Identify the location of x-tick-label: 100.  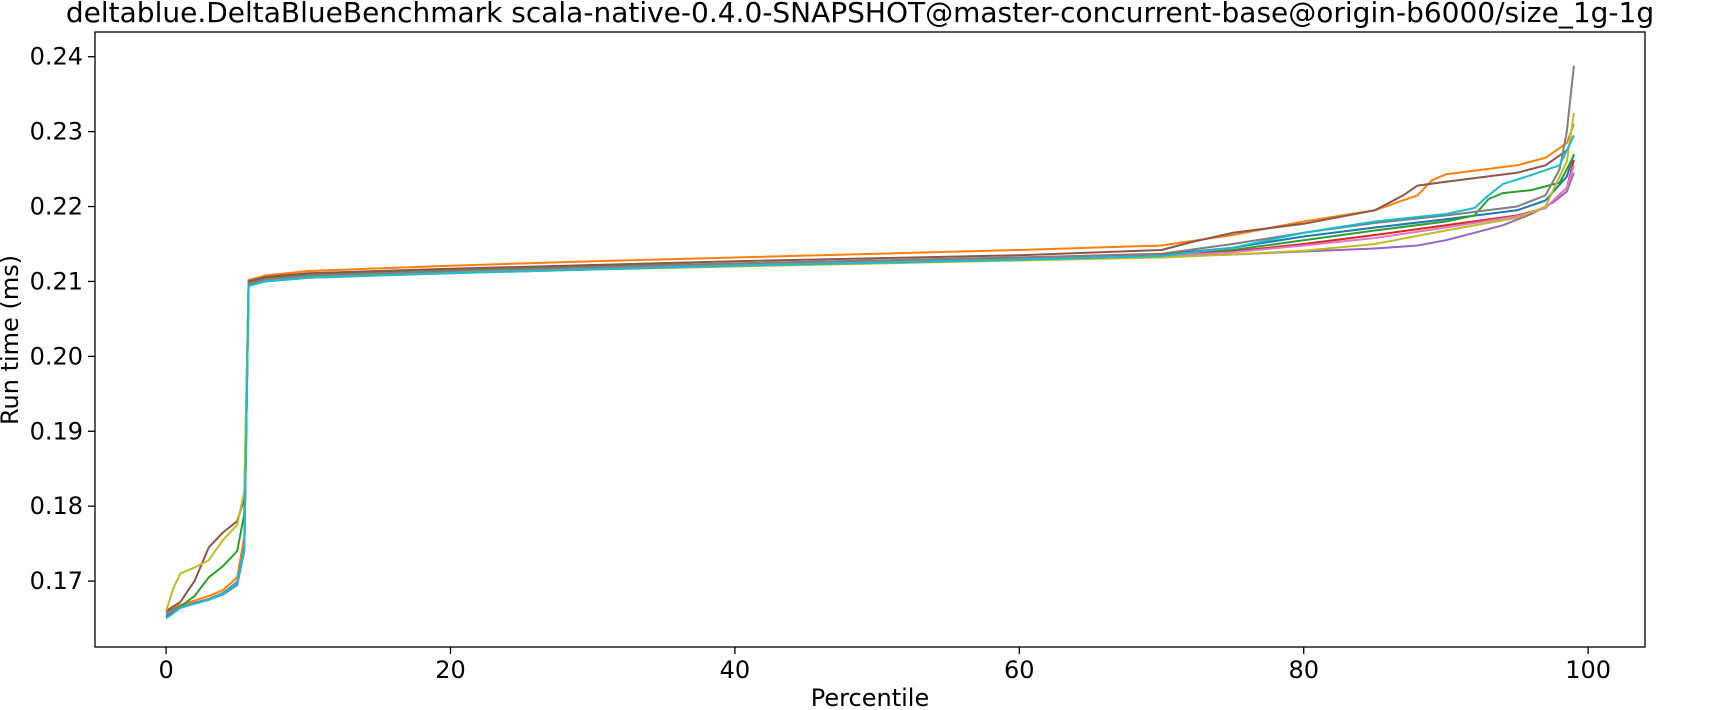
(1588, 670).